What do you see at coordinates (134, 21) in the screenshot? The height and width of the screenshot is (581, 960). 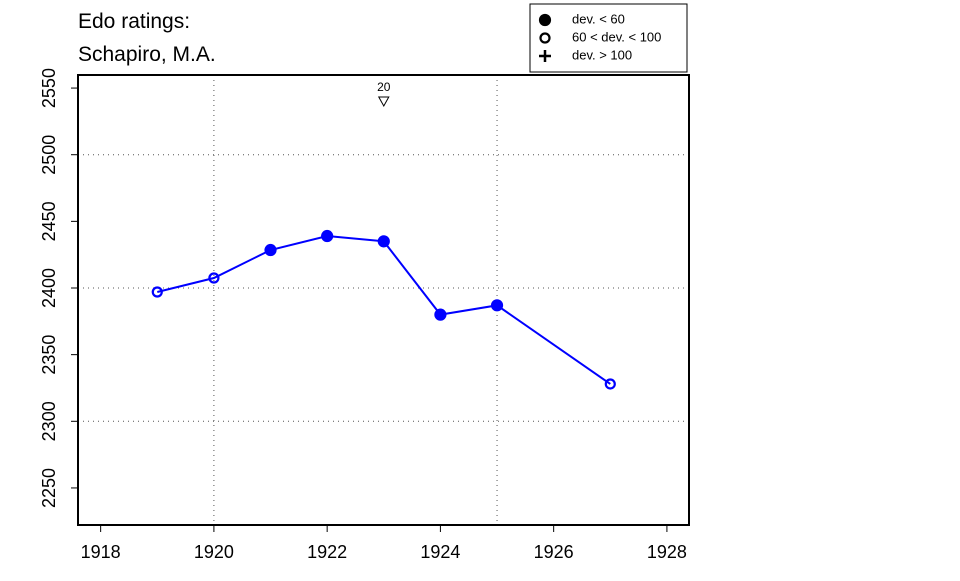 I see `chart-title: Edo ratings:` at bounding box center [134, 21].